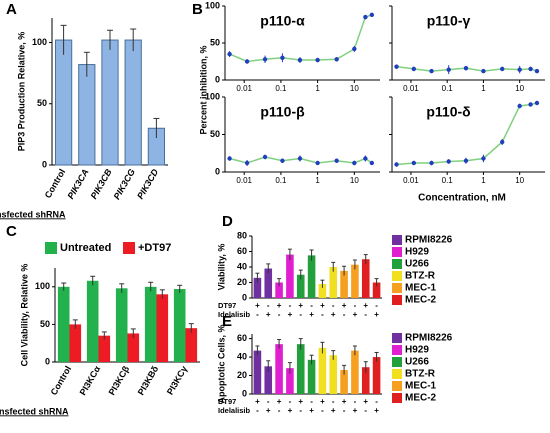  What do you see at coordinates (221, 267) in the screenshot?
I see `y-axis-label: Viability, %` at bounding box center [221, 267].